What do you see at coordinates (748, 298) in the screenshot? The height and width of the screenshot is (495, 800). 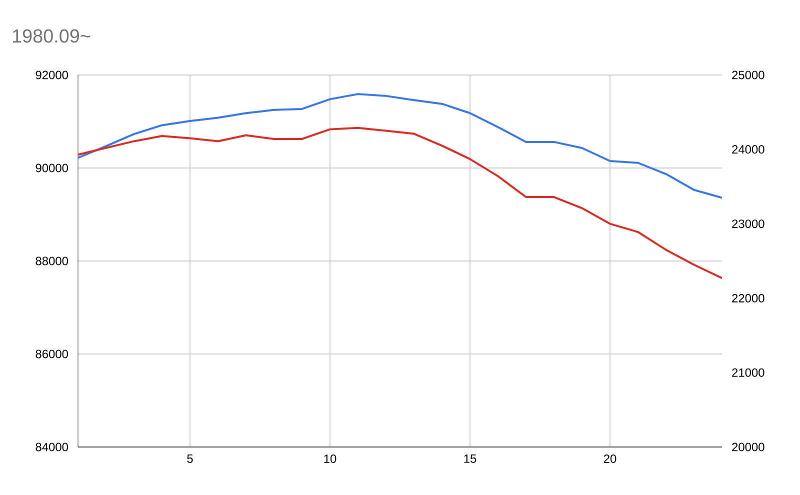 I see `y2-tick-label: 22000` at bounding box center [748, 298].